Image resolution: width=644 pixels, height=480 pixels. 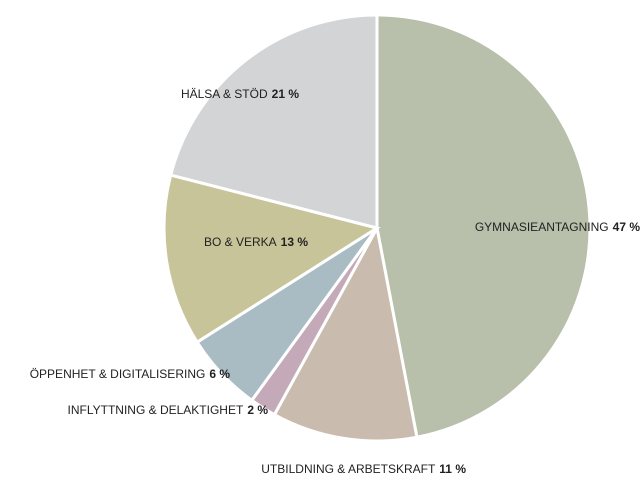 What do you see at coordinates (219, 374) in the screenshot?
I see `slice-value: 6 %` at bounding box center [219, 374].